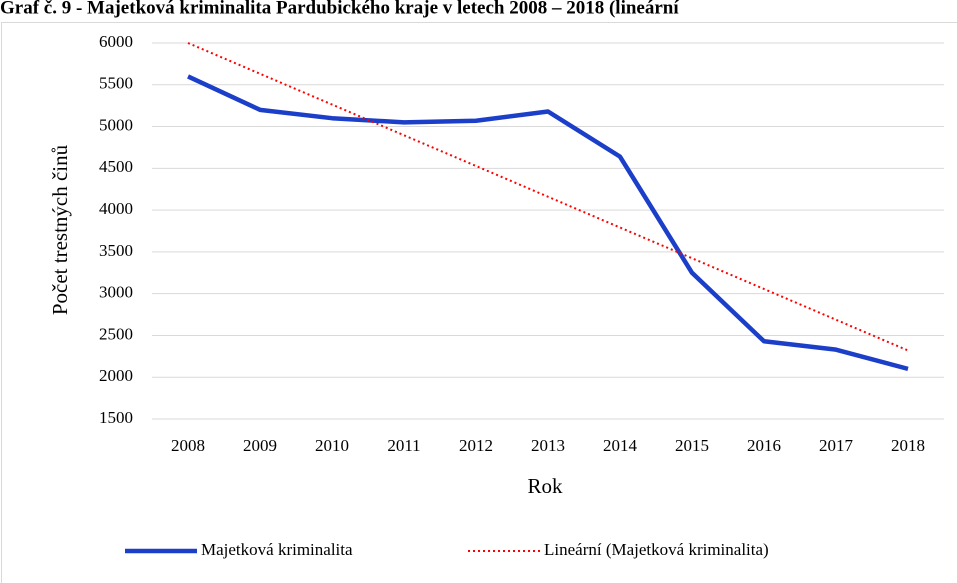 This screenshot has height=583, width=957. Describe the element at coordinates (836, 445) in the screenshot. I see `x-tick-label: 2017` at that location.